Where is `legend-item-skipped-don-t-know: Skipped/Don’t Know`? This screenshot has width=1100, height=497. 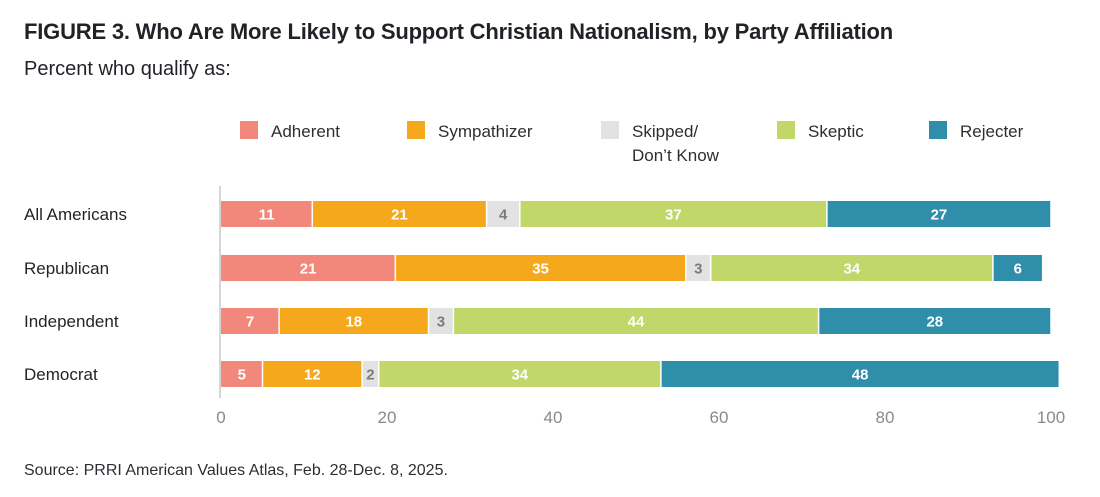
legend-item-skipped-don-t-know: Skipped/Don’t Know is located at coordinates (660, 143).